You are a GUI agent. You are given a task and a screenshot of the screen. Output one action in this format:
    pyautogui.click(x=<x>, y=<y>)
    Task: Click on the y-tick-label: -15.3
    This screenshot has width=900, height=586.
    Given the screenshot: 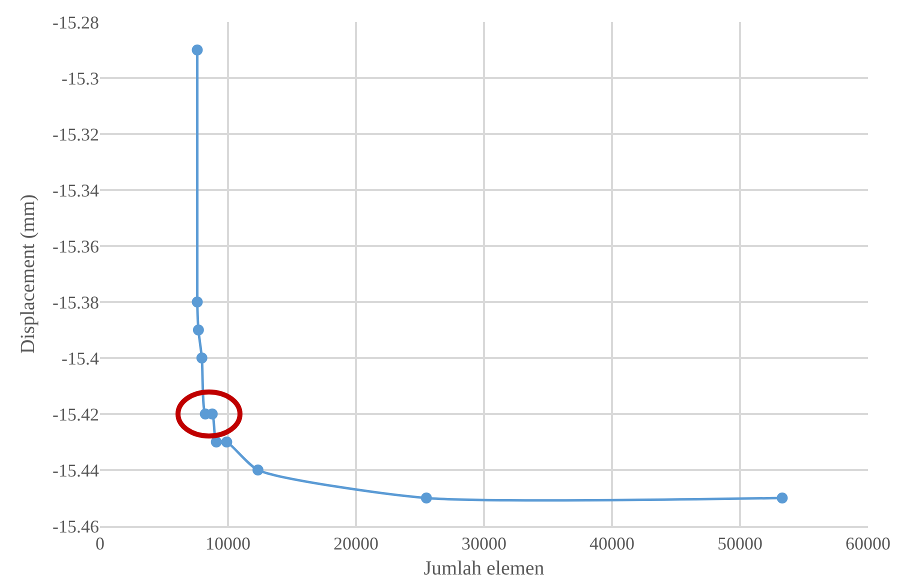 What is the action you would take?
    pyautogui.click(x=80, y=78)
    